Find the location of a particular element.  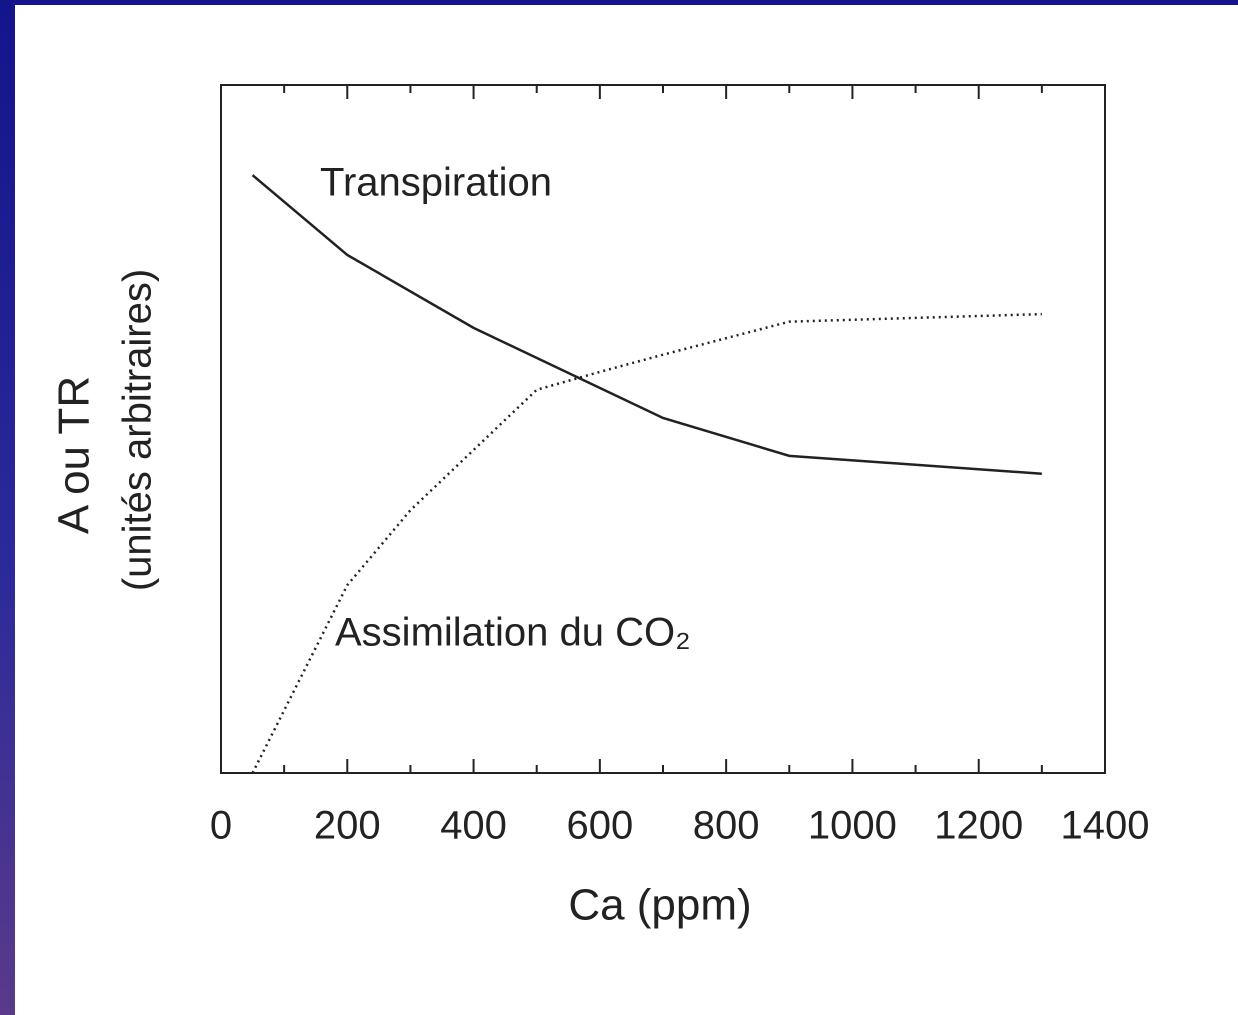

x-tick-label: 400 is located at coordinates (473, 826).